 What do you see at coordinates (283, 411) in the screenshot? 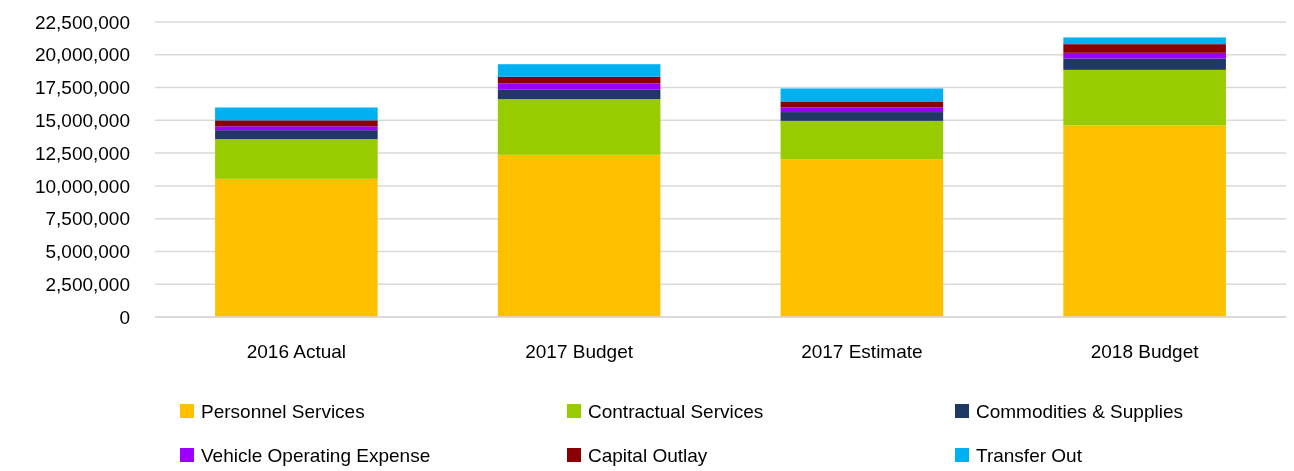
I see `legend-label: Personnel Services` at bounding box center [283, 411].